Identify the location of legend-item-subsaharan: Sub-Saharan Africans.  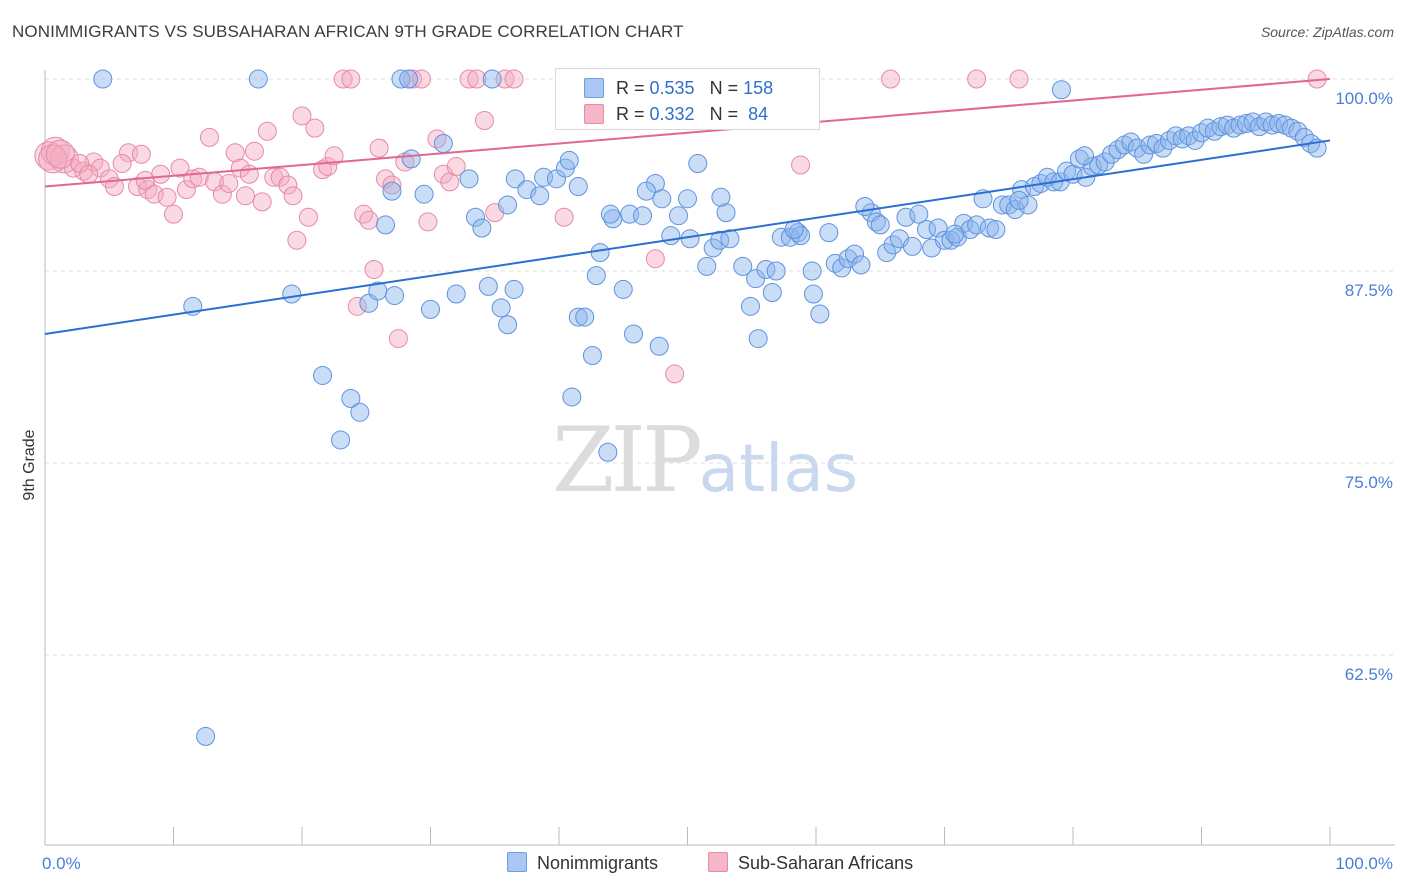
(810, 863).